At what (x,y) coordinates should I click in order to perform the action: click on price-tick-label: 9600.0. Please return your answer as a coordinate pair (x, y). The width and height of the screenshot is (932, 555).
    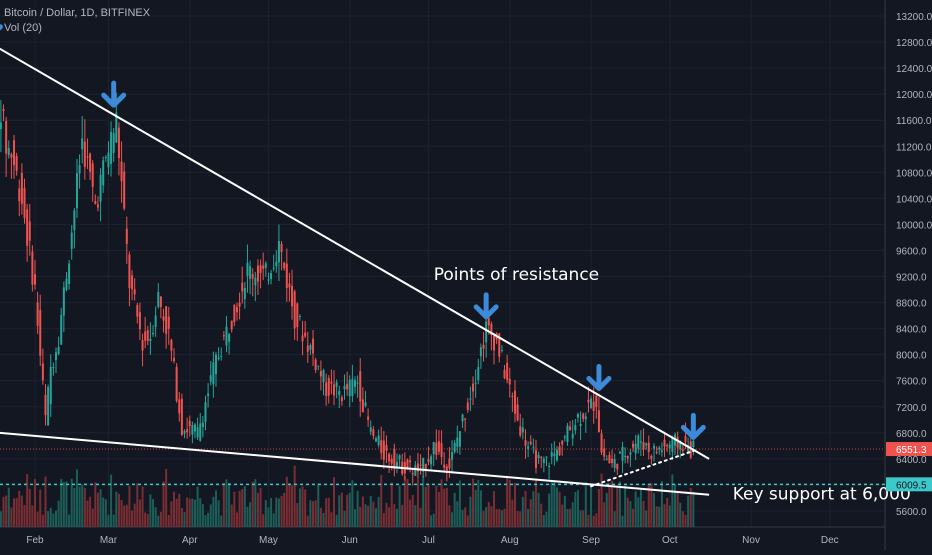
    Looking at the image, I should click on (911, 251).